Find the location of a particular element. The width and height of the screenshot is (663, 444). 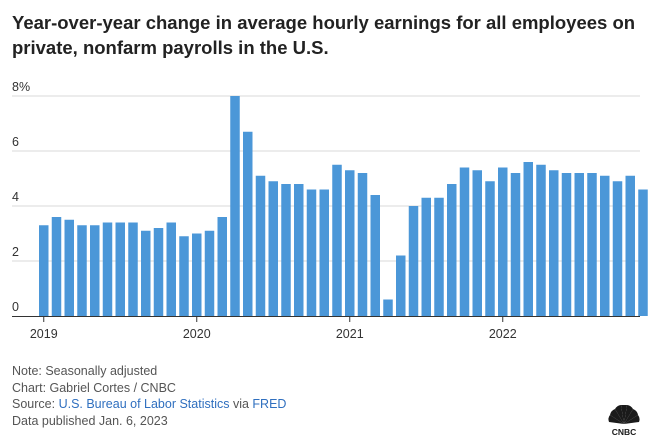

bar-jun-2020 is located at coordinates (260, 245).